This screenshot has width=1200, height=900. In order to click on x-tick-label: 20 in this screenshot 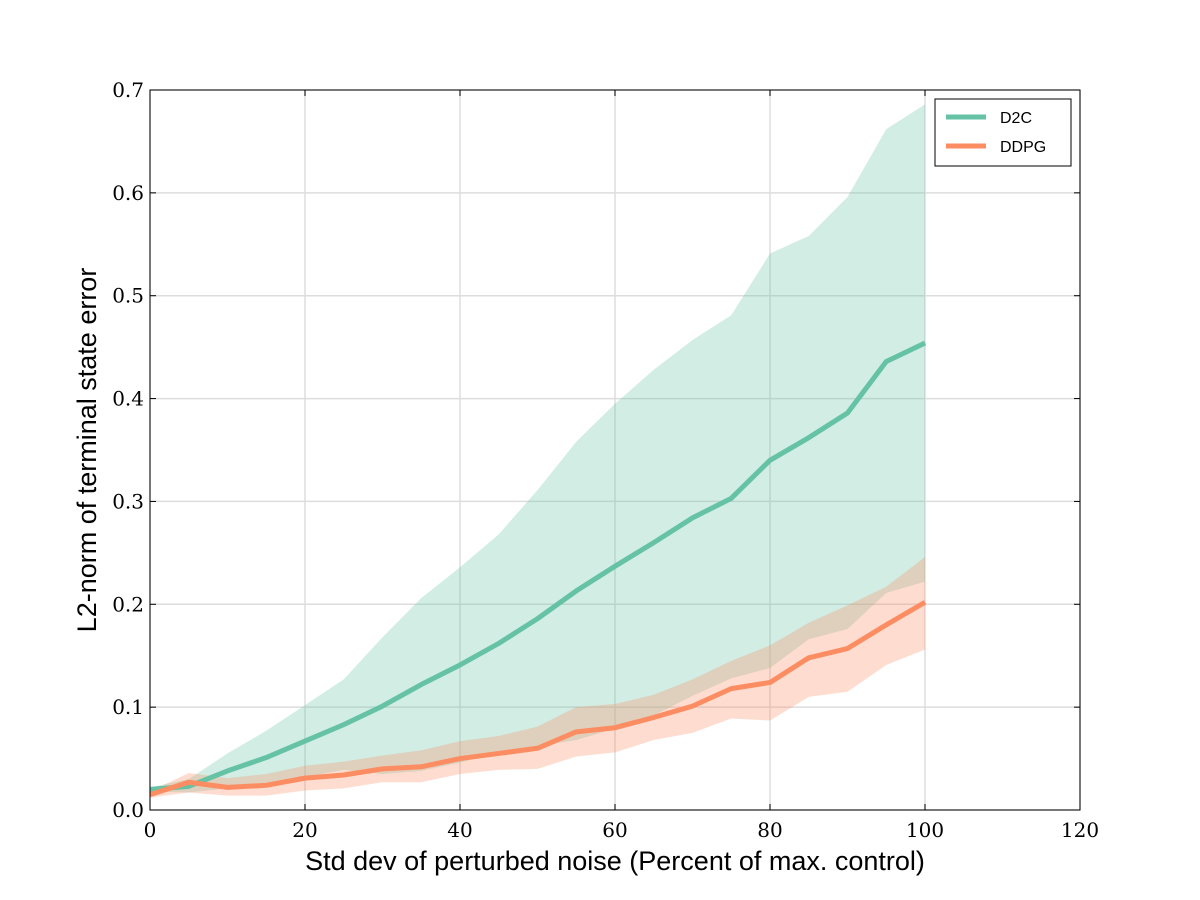, I will do `click(304, 830)`.